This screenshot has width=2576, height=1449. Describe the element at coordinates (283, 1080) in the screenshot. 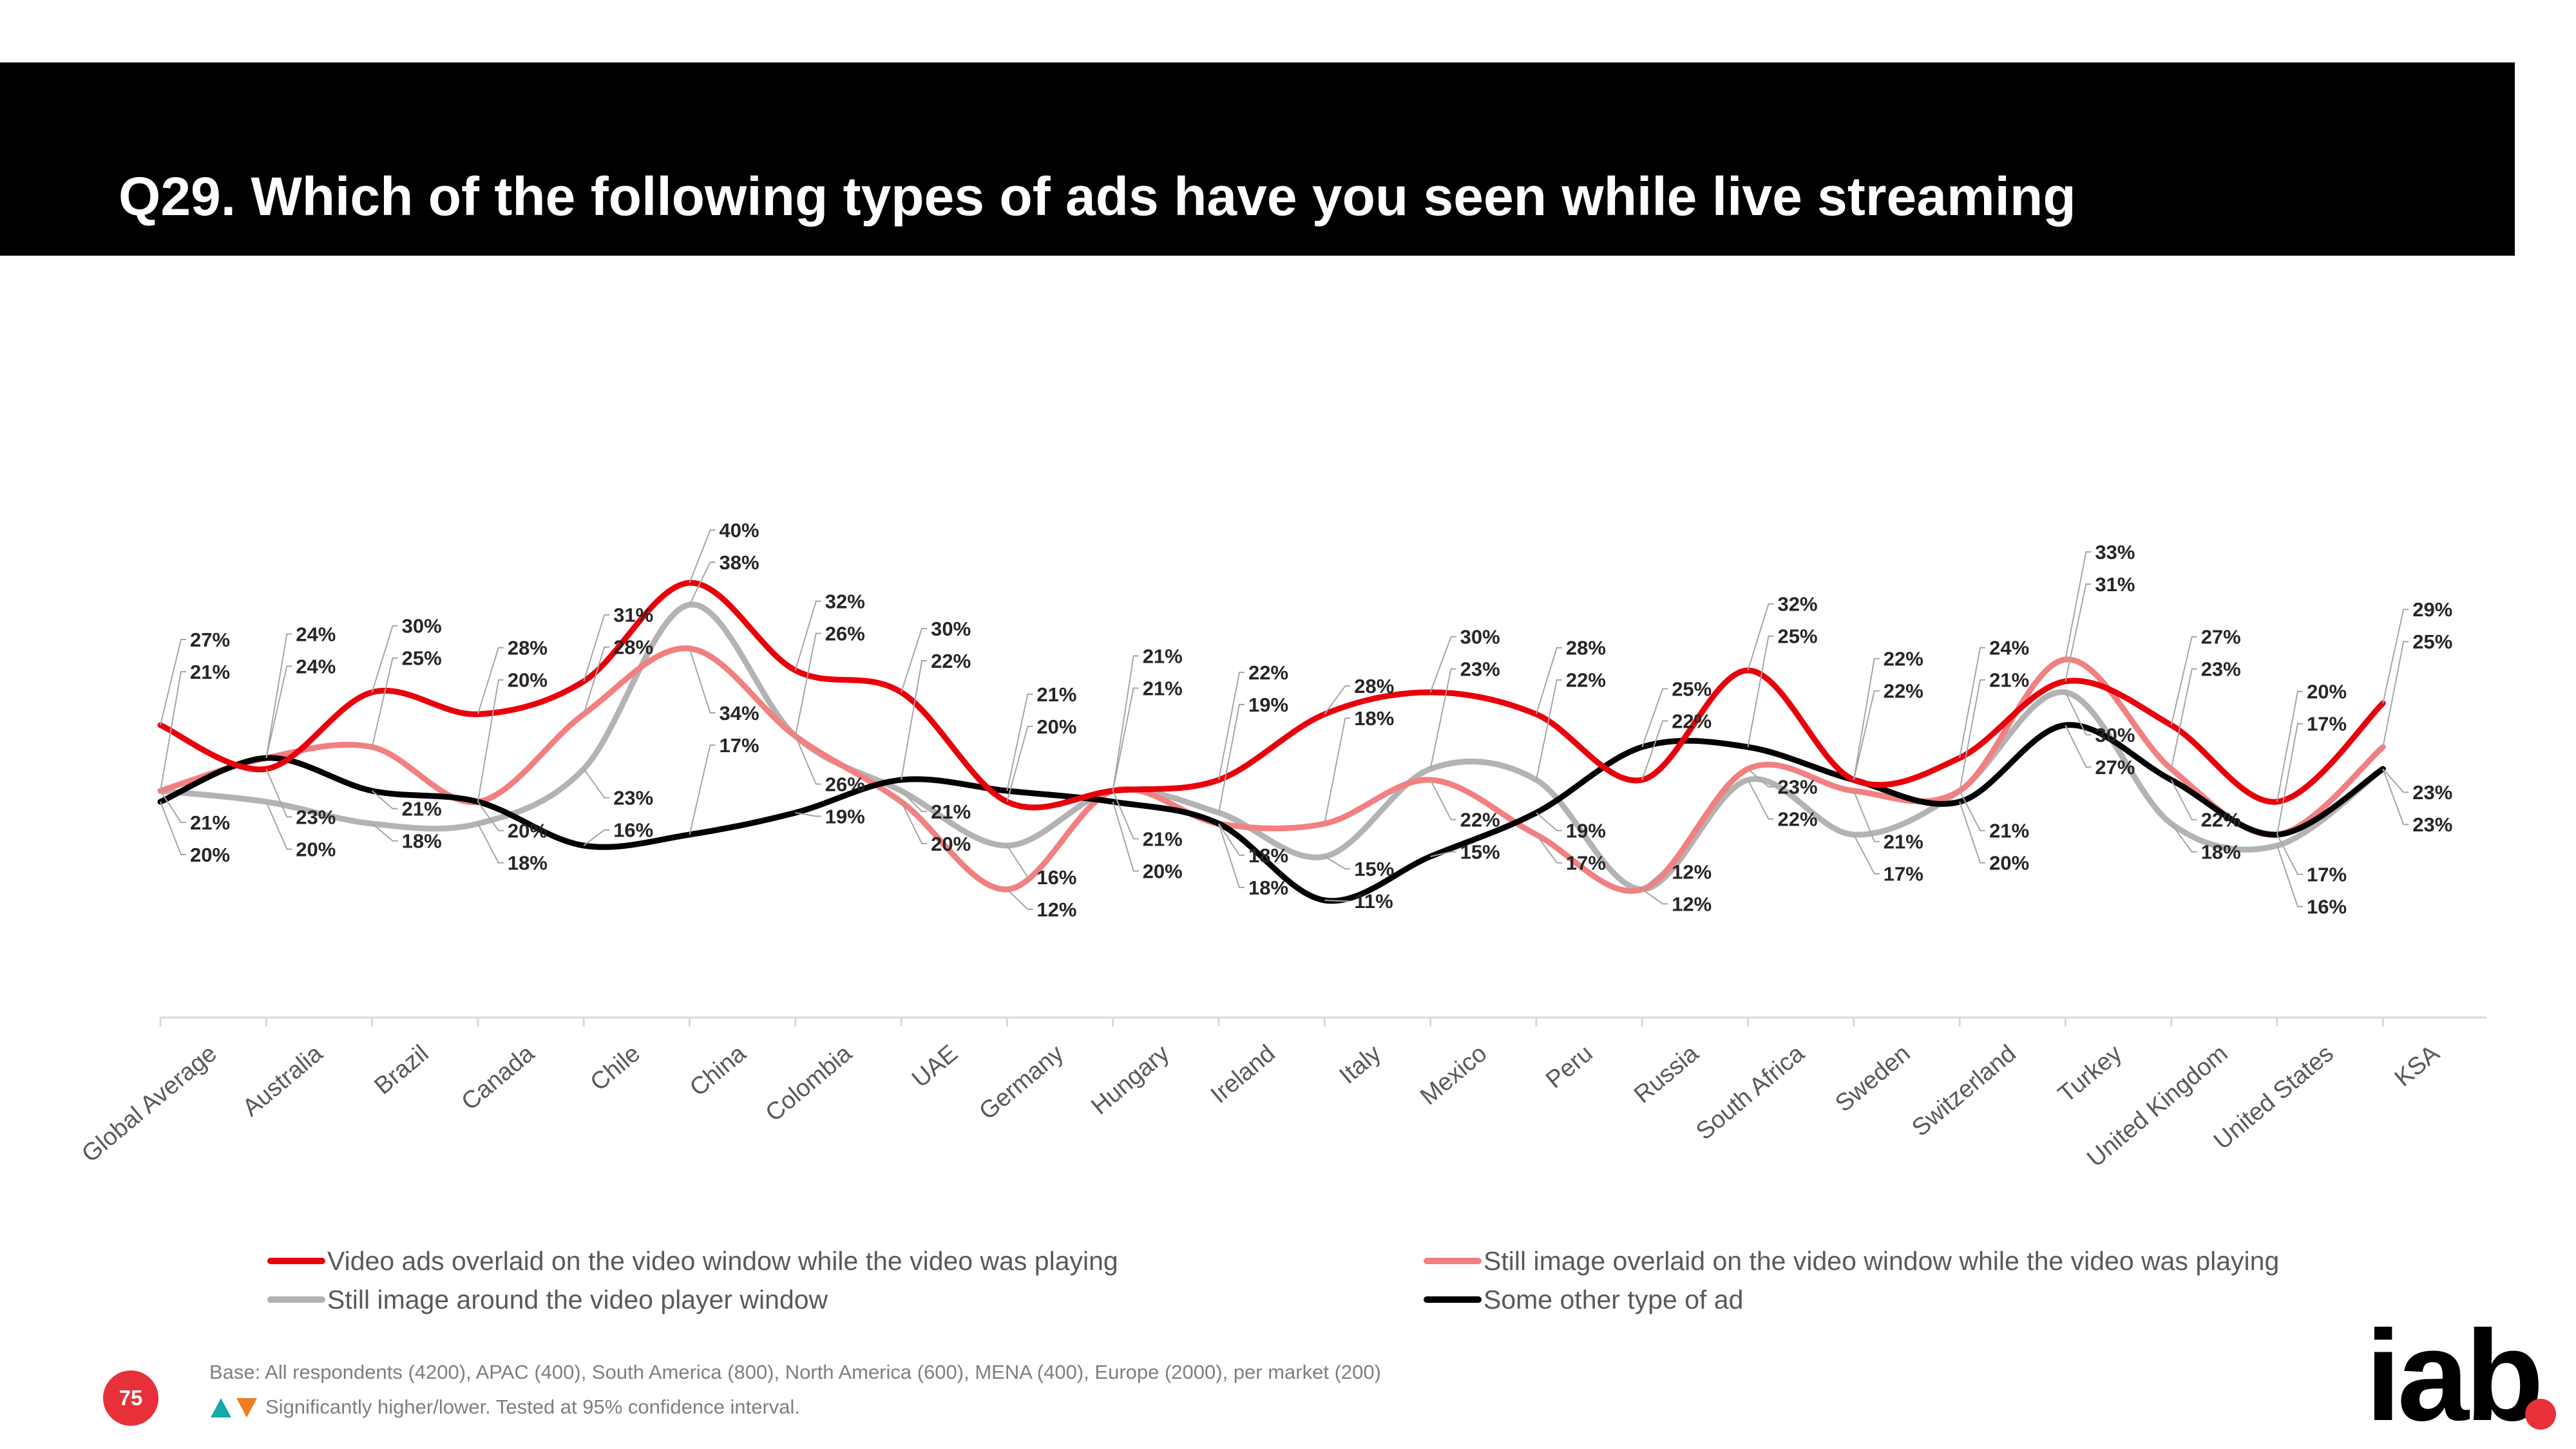

I see `x-tick-label: Australia` at that location.